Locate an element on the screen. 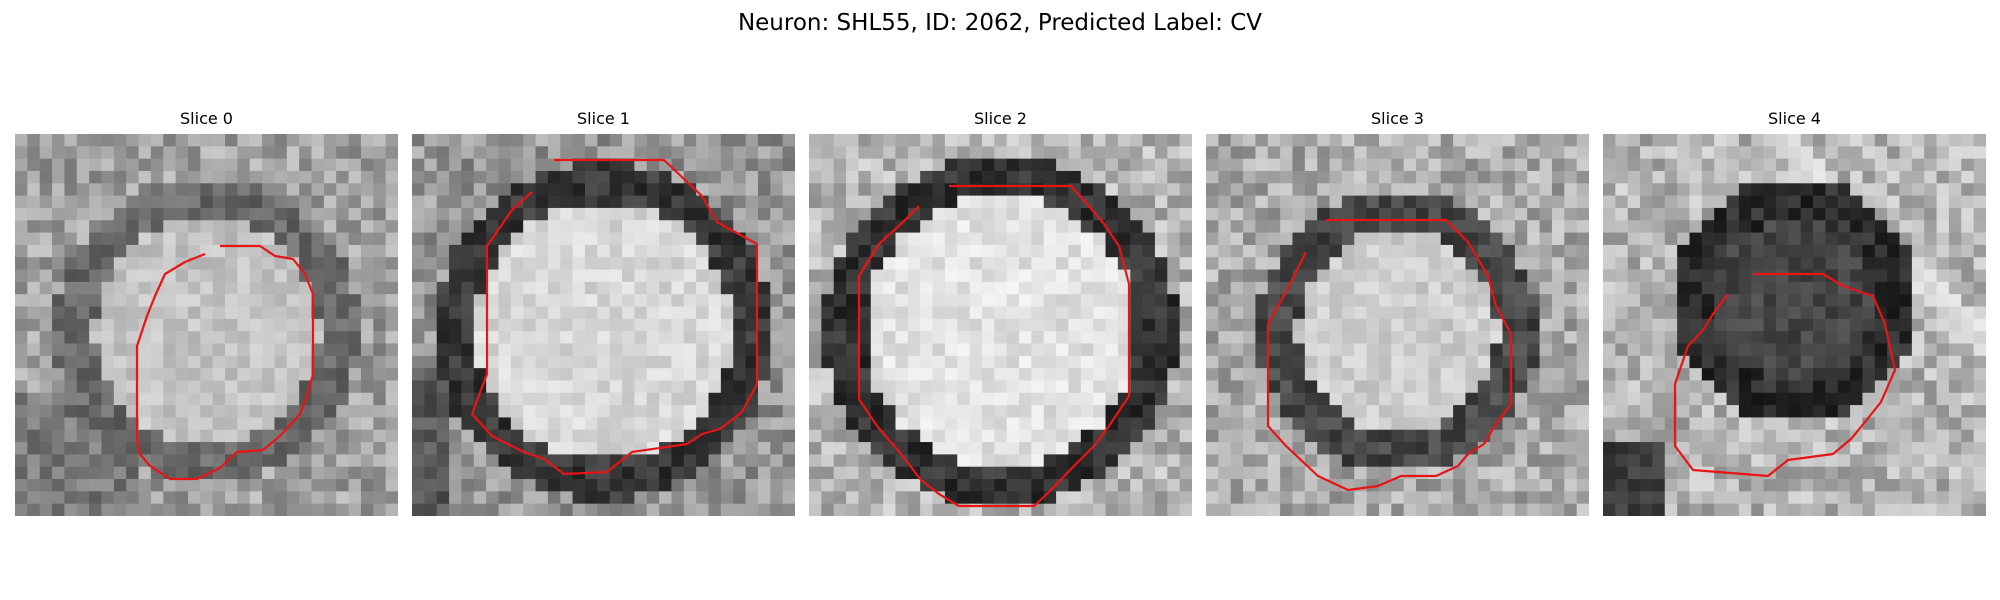 The image size is (2000, 600). slice-2-title: Slice 2 is located at coordinates (1000, 118).